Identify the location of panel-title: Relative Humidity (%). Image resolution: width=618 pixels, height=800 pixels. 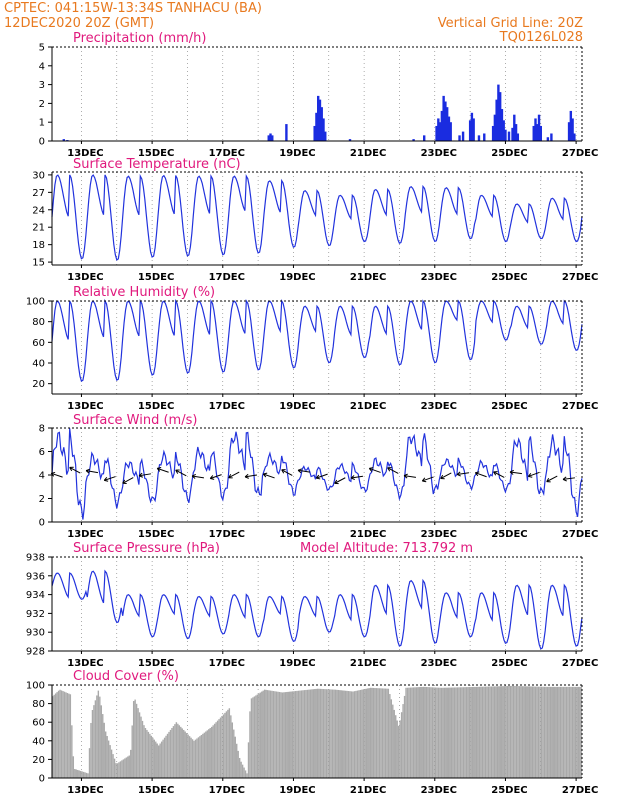
(144, 292).